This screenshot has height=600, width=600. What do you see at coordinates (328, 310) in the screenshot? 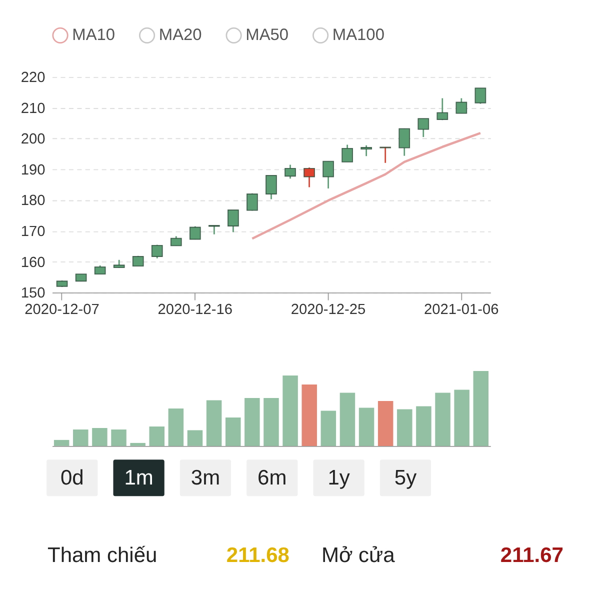
I see `x-tick-label: 2020-12-25` at bounding box center [328, 310].